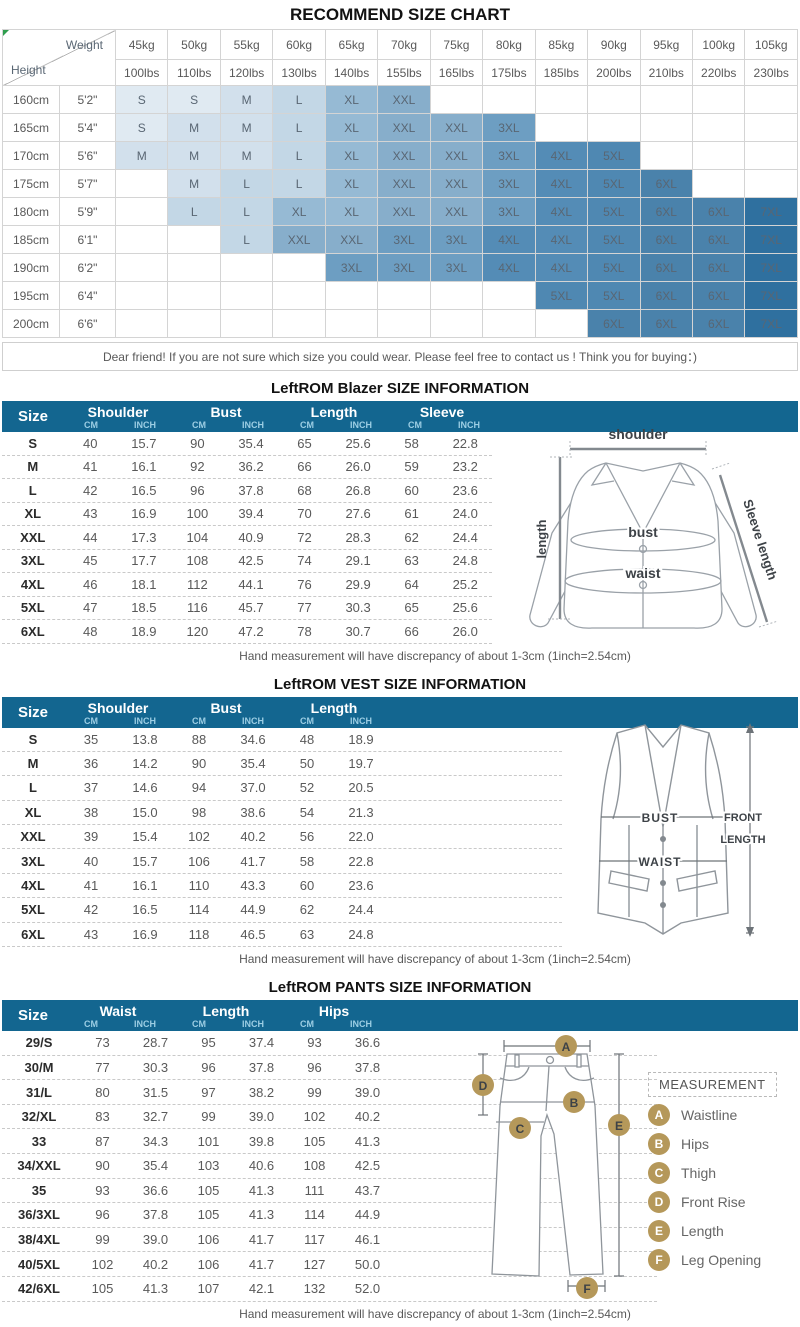 This screenshot has height=1327, width=800. Describe the element at coordinates (91, 861) in the screenshot. I see `measure-value: 40` at that location.